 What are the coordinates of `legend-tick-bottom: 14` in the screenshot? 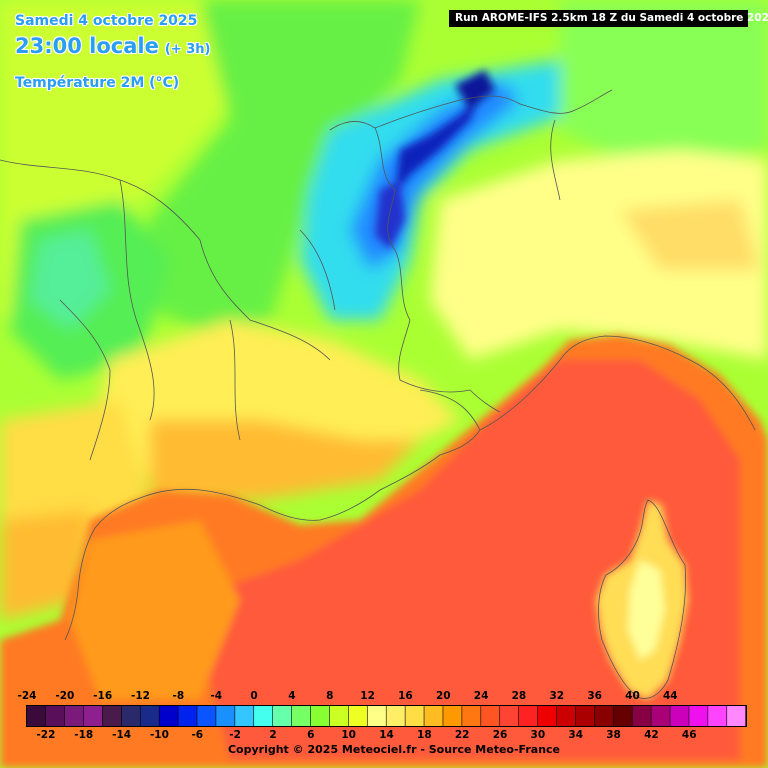 It's located at (386, 735).